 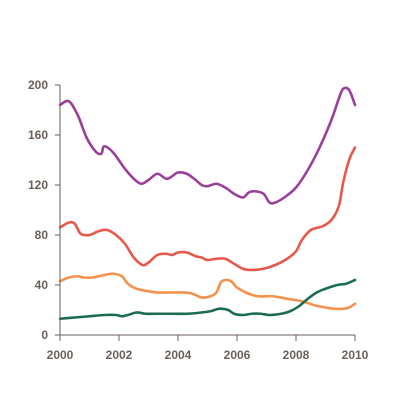 What do you see at coordinates (237, 355) in the screenshot?
I see `x-tick-label: 2006` at bounding box center [237, 355].